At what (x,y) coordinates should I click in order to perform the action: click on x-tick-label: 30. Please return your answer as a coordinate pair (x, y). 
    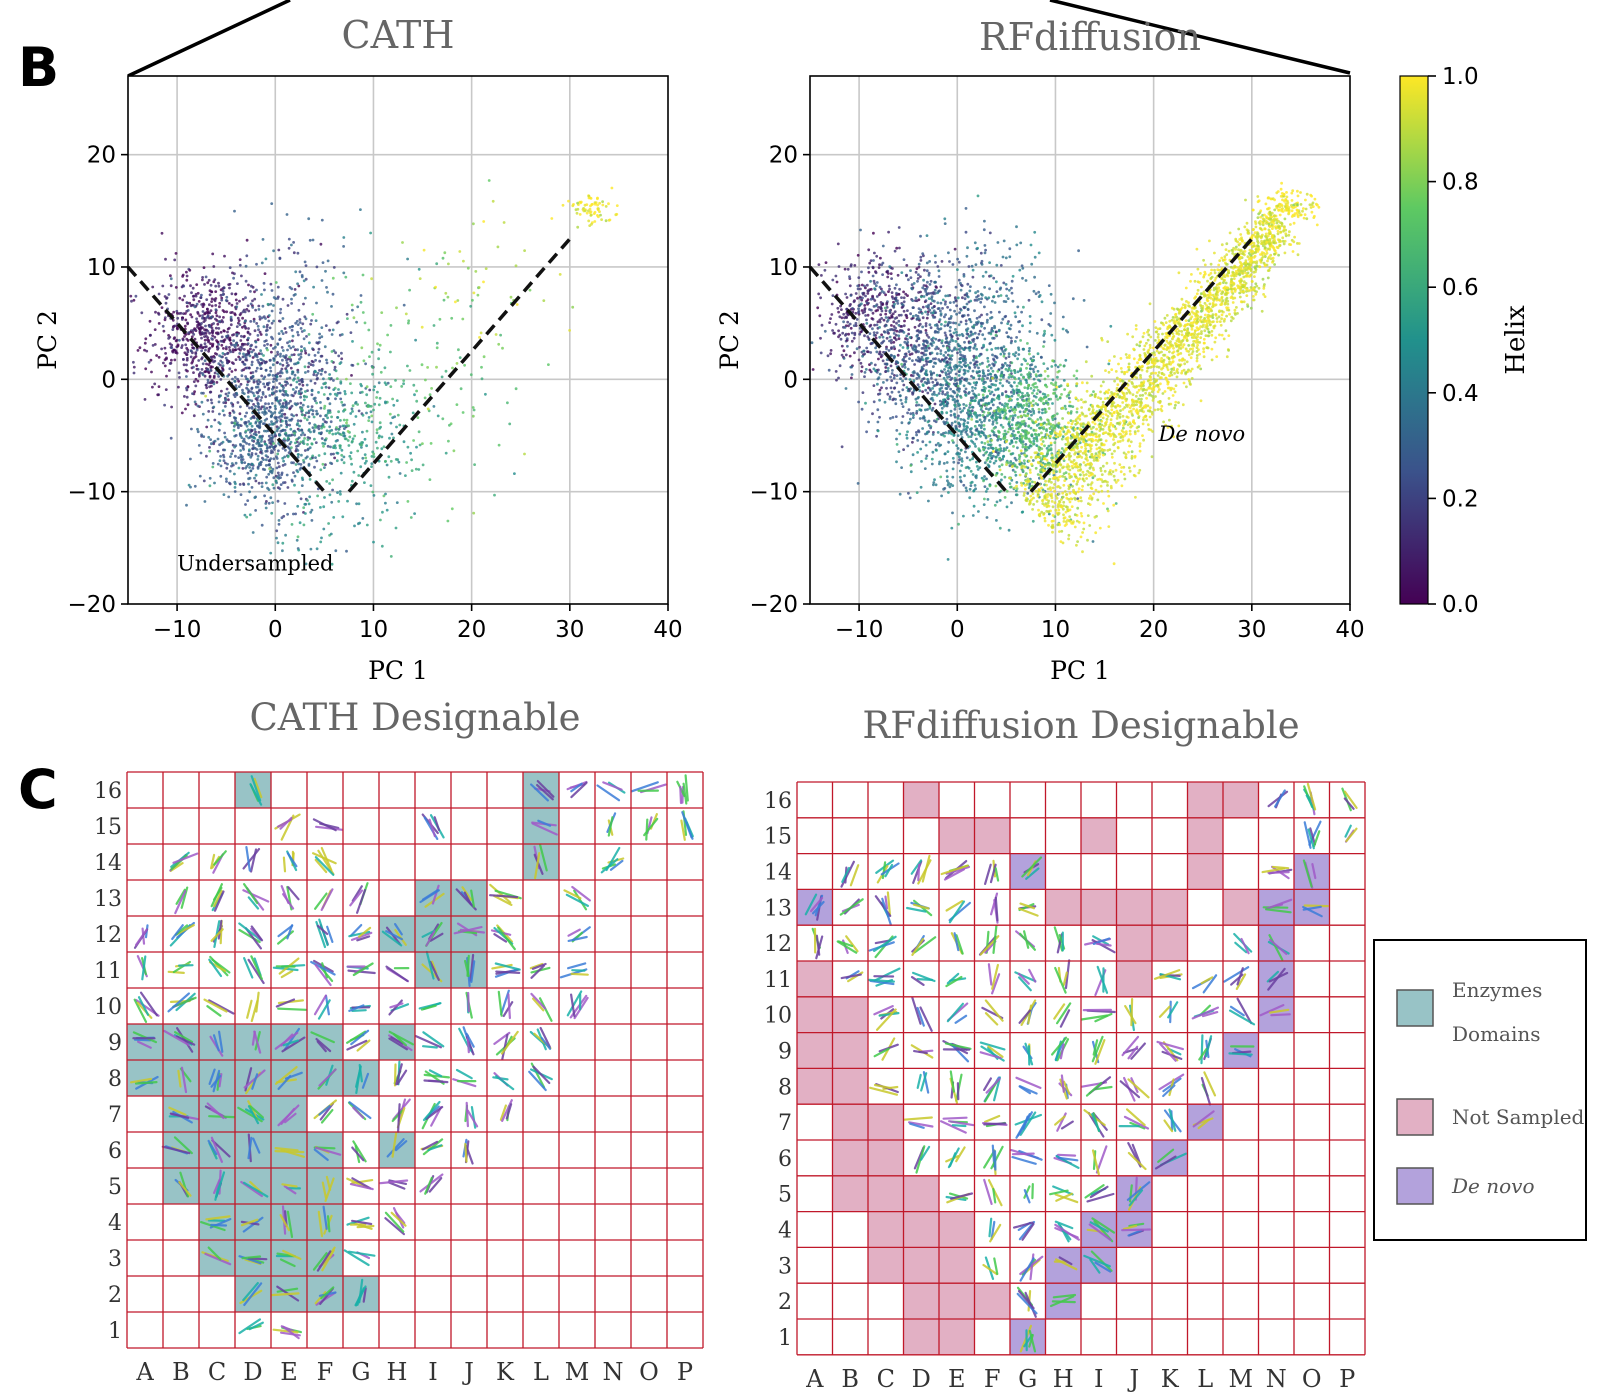
    Looking at the image, I should click on (569, 630).